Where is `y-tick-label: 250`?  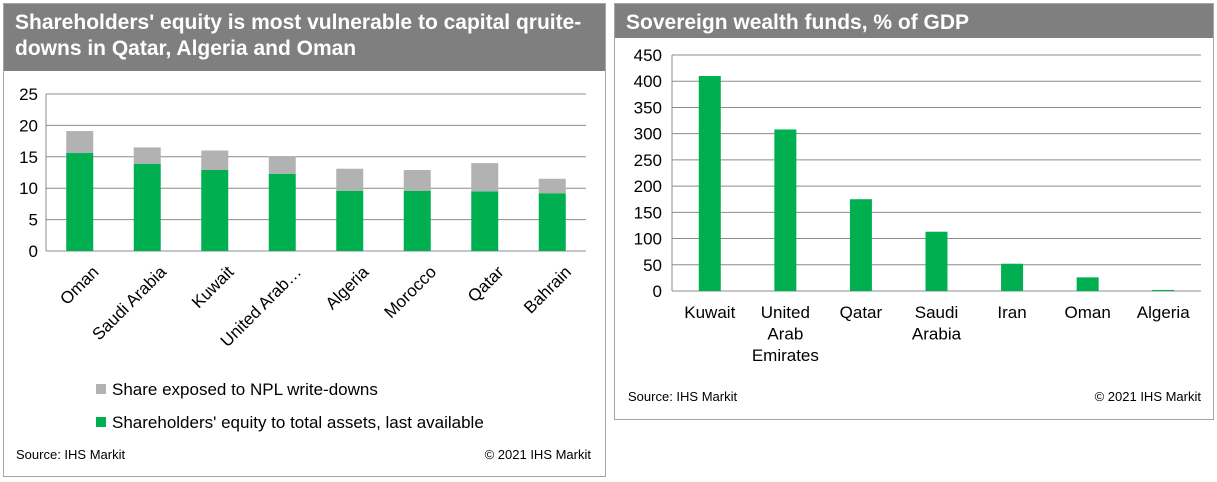
y-tick-label: 250 is located at coordinates (648, 160).